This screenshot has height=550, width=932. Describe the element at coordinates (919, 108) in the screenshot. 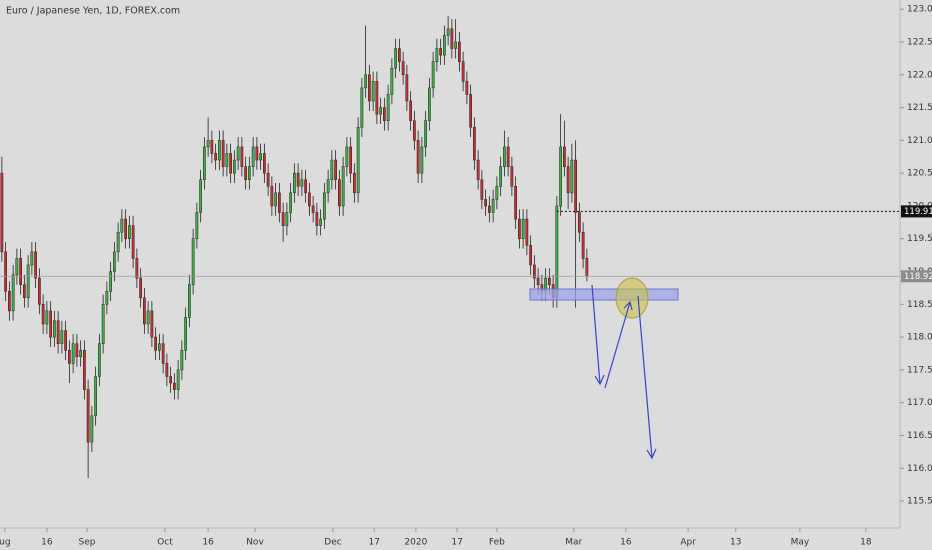

I see `y-tick-label: 121.500` at that location.